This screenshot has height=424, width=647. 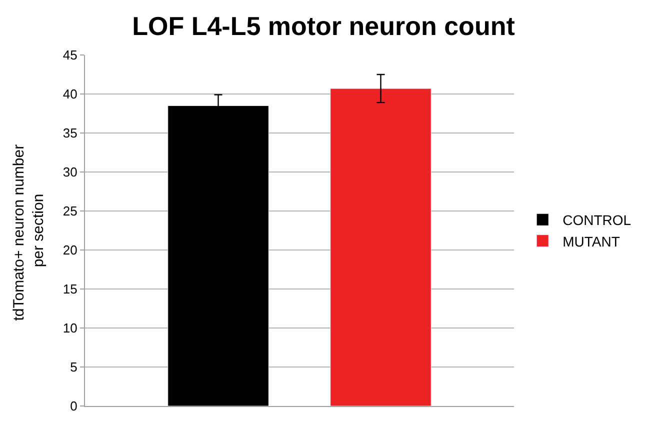 I want to click on legend-label: CONTROL, so click(x=597, y=220).